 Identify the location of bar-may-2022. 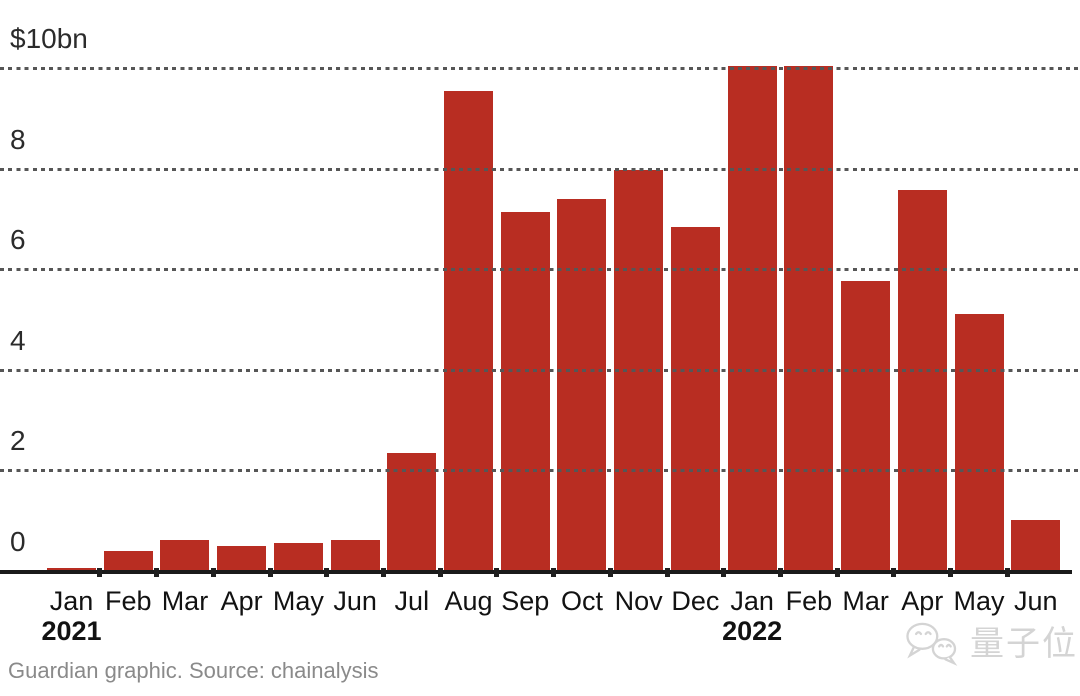
(979, 442).